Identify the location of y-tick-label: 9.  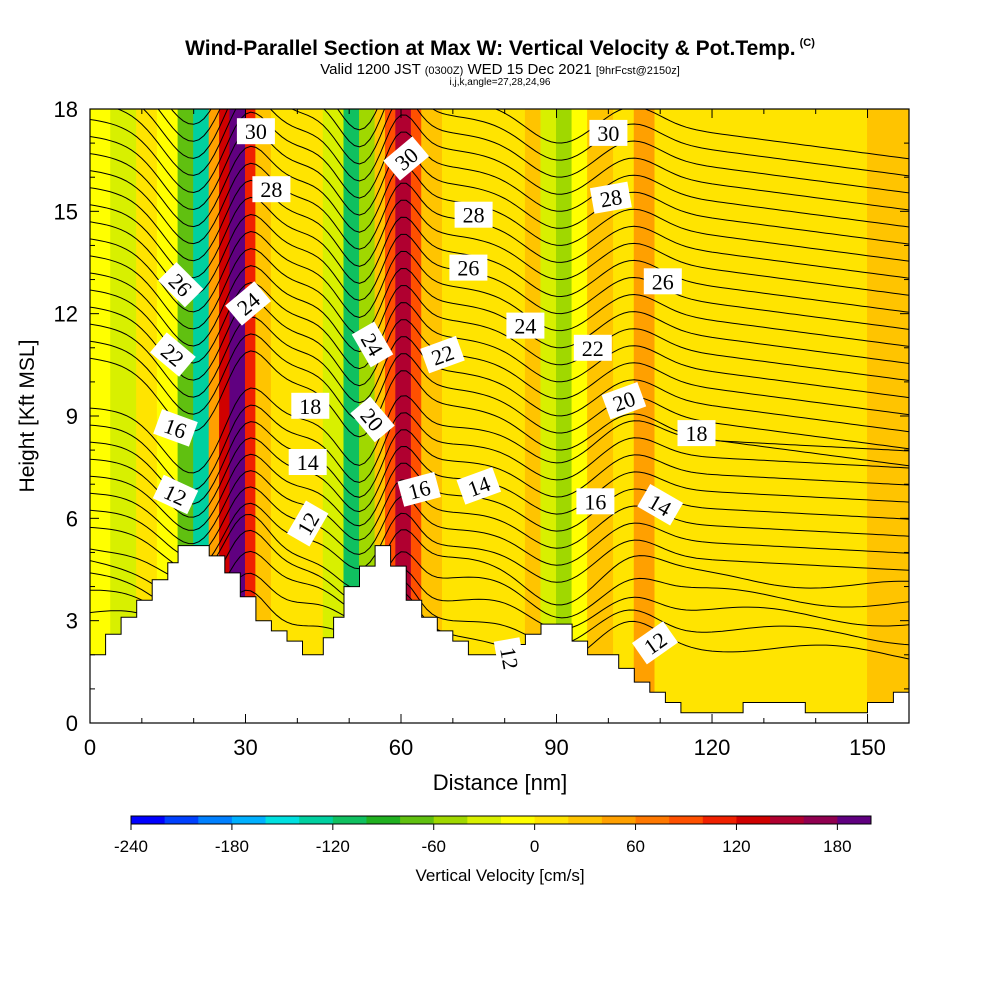
(72, 416).